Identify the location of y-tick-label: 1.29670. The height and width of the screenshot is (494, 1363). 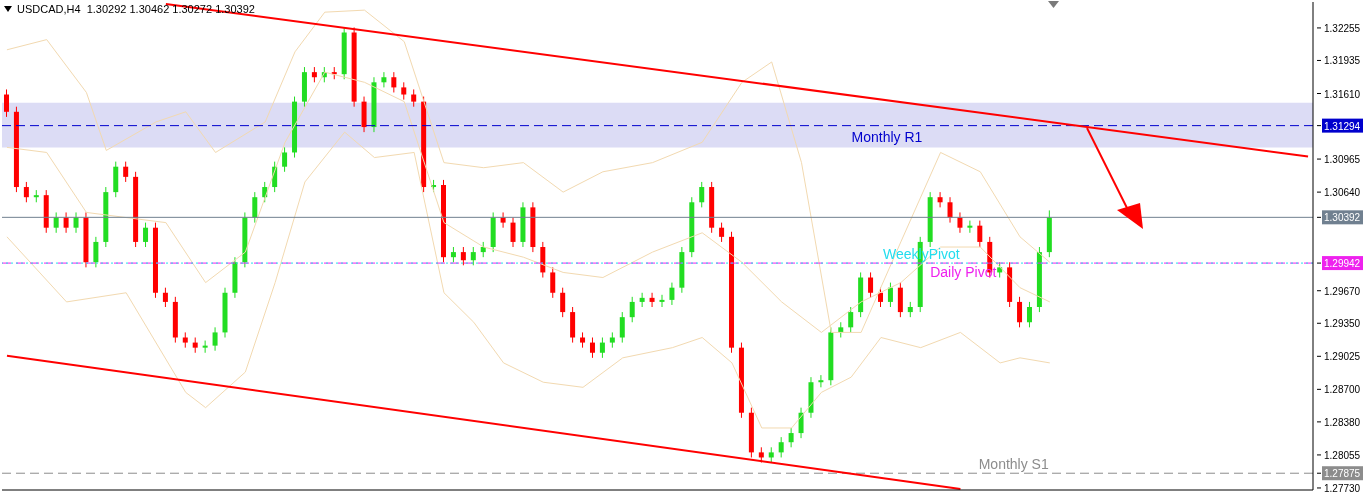
(1342, 291).